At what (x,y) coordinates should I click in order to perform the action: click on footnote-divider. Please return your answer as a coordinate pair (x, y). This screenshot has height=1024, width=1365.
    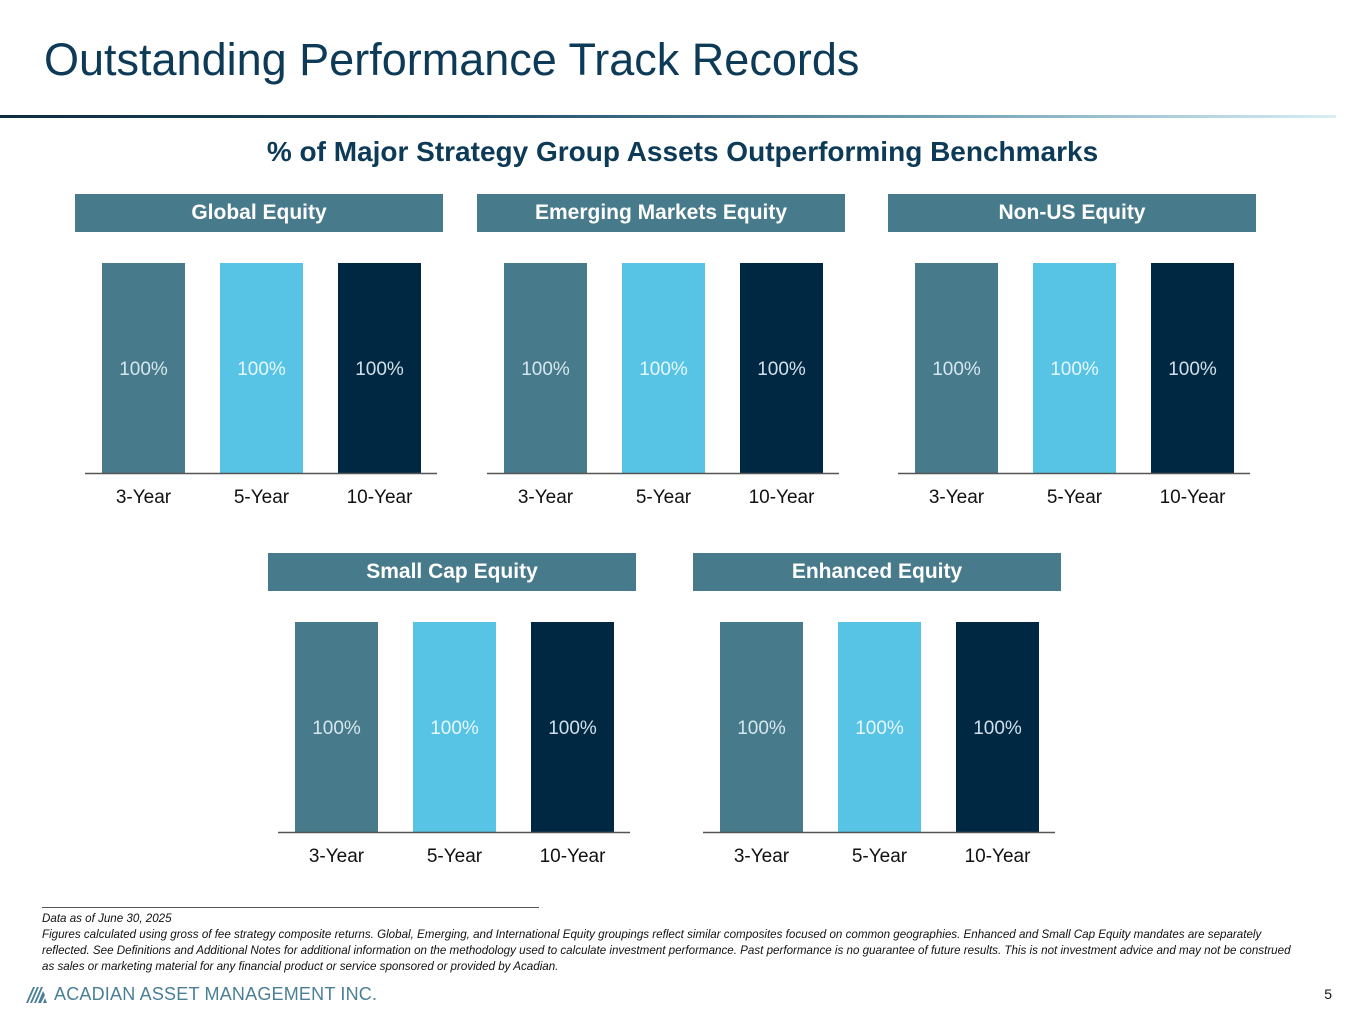
    Looking at the image, I should click on (290, 907).